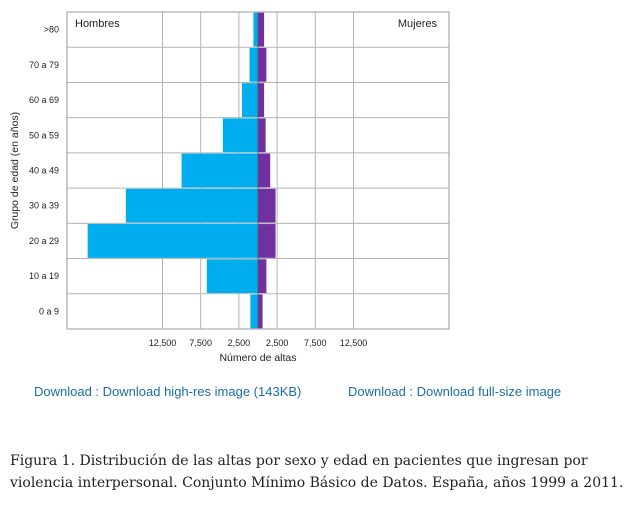 The width and height of the screenshot is (644, 508). What do you see at coordinates (51, 30) in the screenshot?
I see `y-tick-label: >80` at bounding box center [51, 30].